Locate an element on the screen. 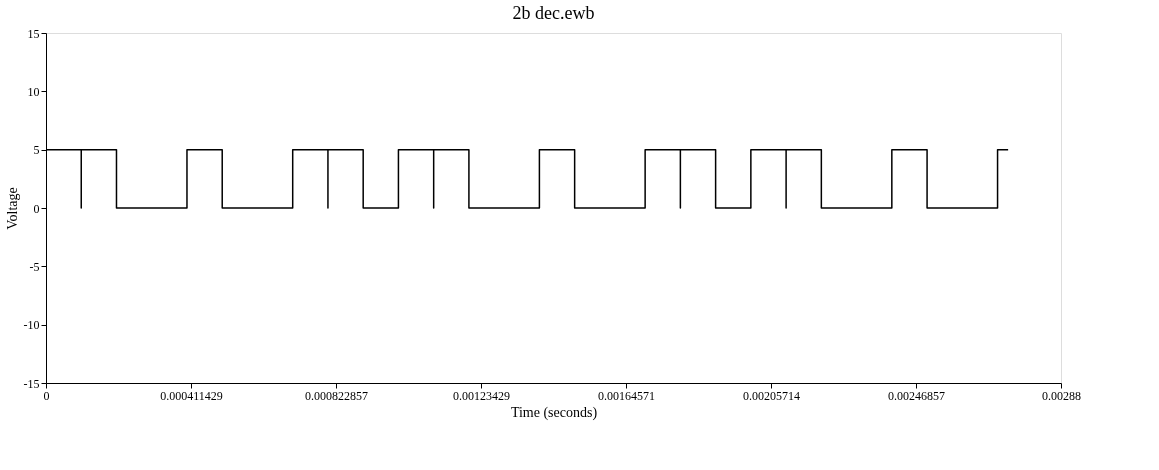  x-tick-label: 0.000822857 is located at coordinates (336, 395).